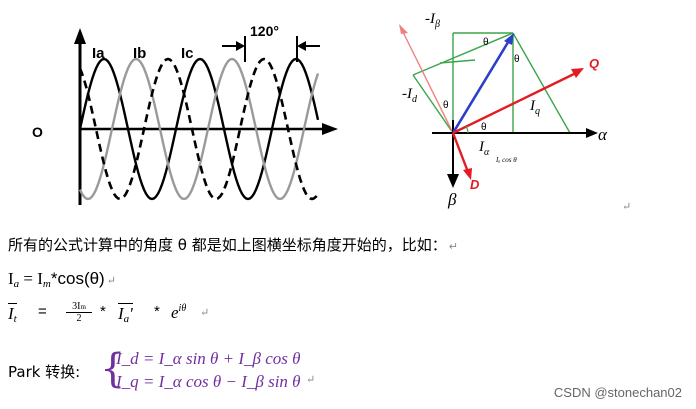 The image size is (696, 409). I want to click on park-line-d: I_d = I_α sin θ + I_β cos θ, so click(208, 358).